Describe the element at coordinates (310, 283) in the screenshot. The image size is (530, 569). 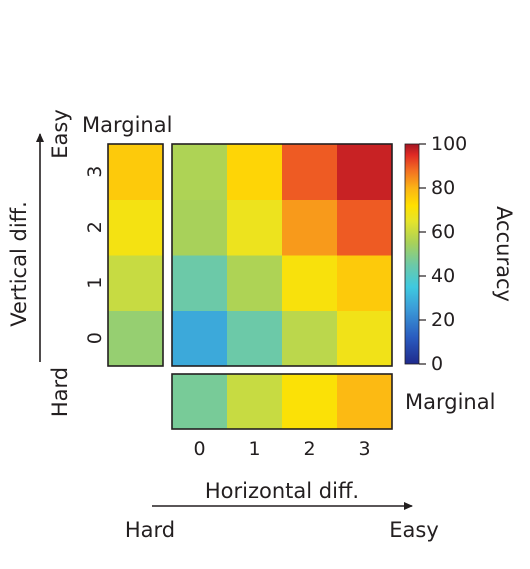
I see `heatmap-cell-v1-h2` at that location.